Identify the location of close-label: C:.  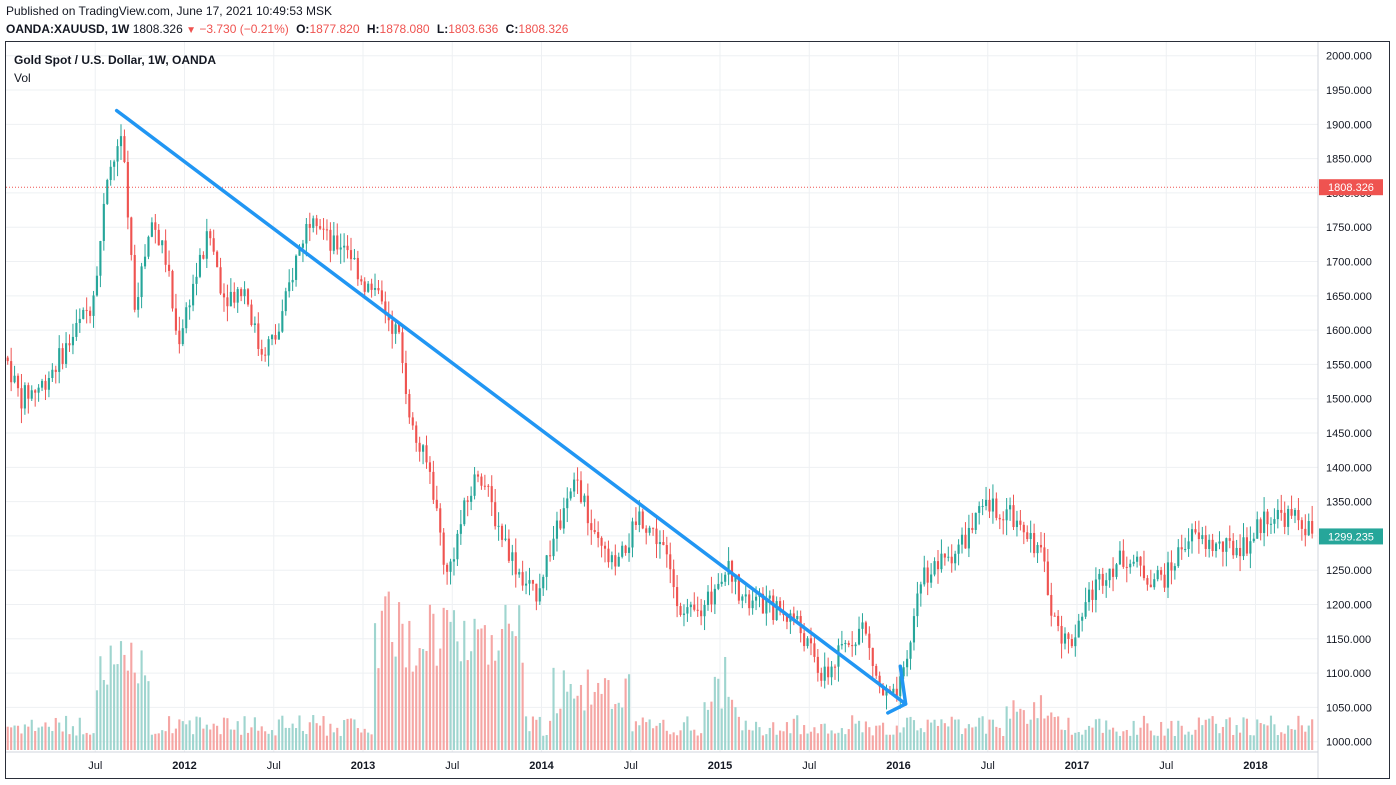
(512, 29).